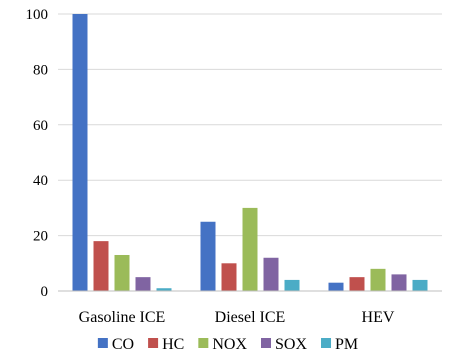  What do you see at coordinates (40, 70) in the screenshot?
I see `y-tick-label: 80` at bounding box center [40, 70].